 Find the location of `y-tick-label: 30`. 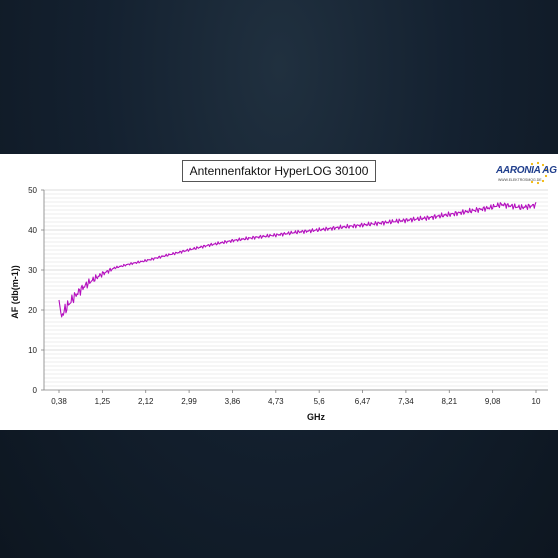

y-tick-label: 30 is located at coordinates (32, 270).